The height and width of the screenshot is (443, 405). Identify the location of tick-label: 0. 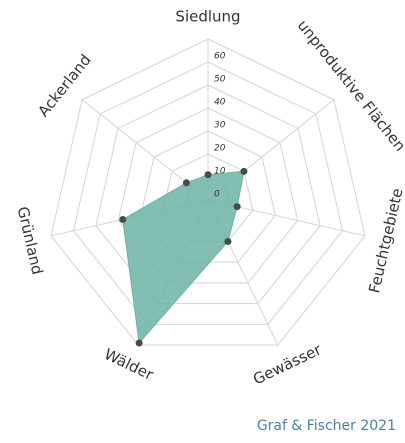
(217, 195).